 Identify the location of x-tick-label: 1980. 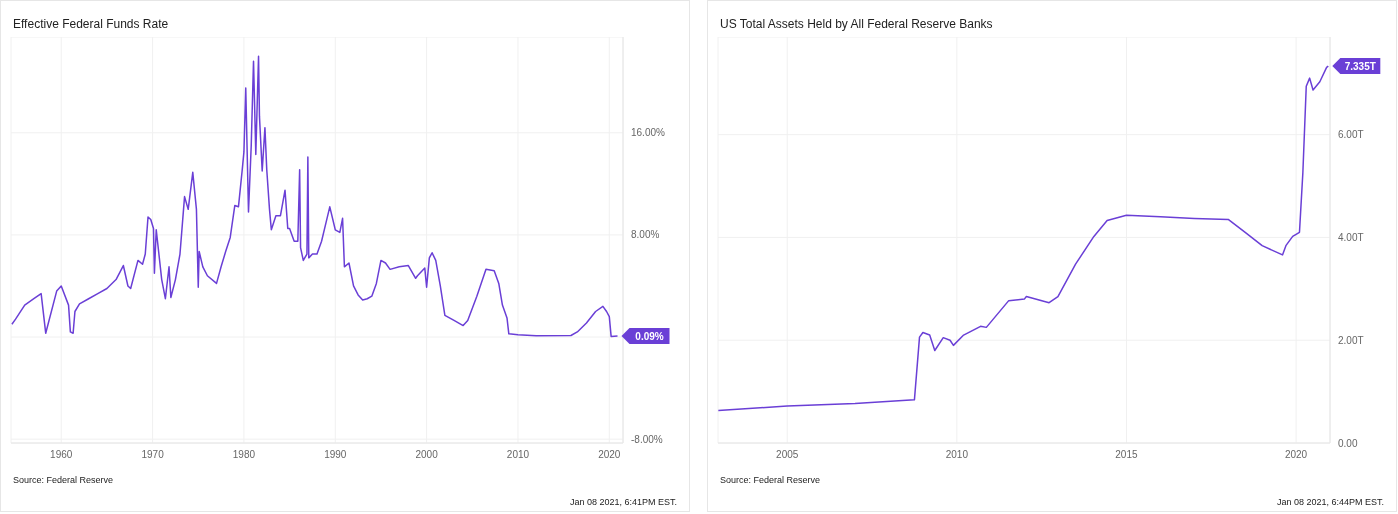
(244, 455).